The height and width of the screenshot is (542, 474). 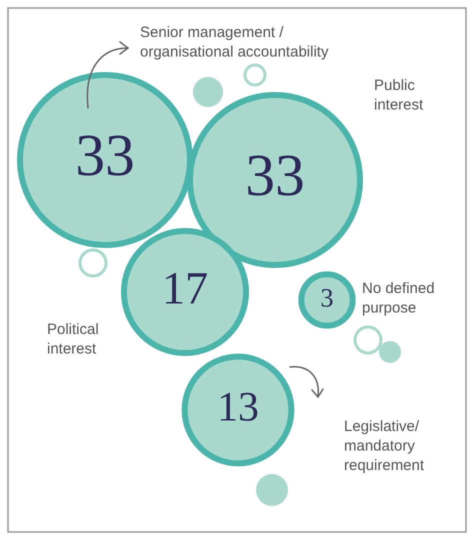 What do you see at coordinates (384, 446) in the screenshot?
I see `category-label: Legislative/ mandatory requirement` at bounding box center [384, 446].